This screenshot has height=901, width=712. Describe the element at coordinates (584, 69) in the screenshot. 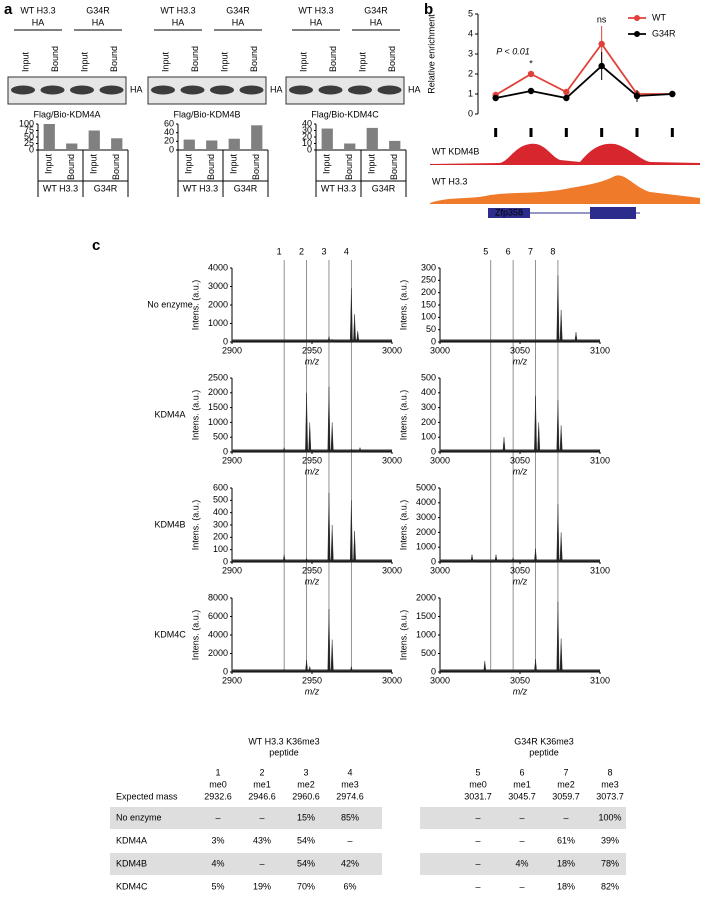

I see `series-line` at that location.